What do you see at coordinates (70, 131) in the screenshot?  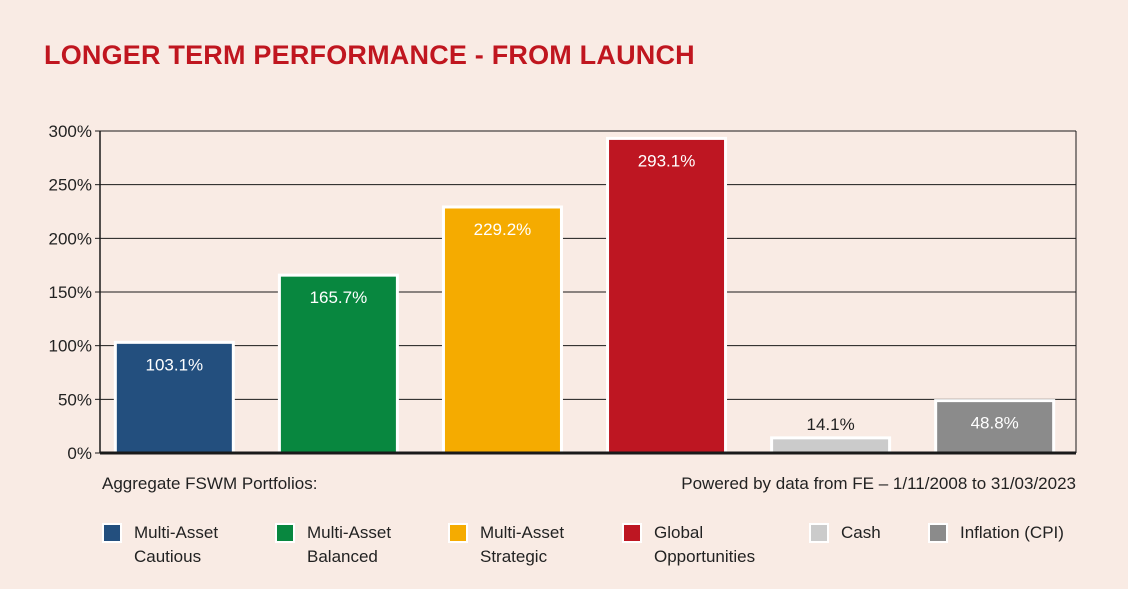 I see `y-tick-label: 300%` at bounding box center [70, 131].